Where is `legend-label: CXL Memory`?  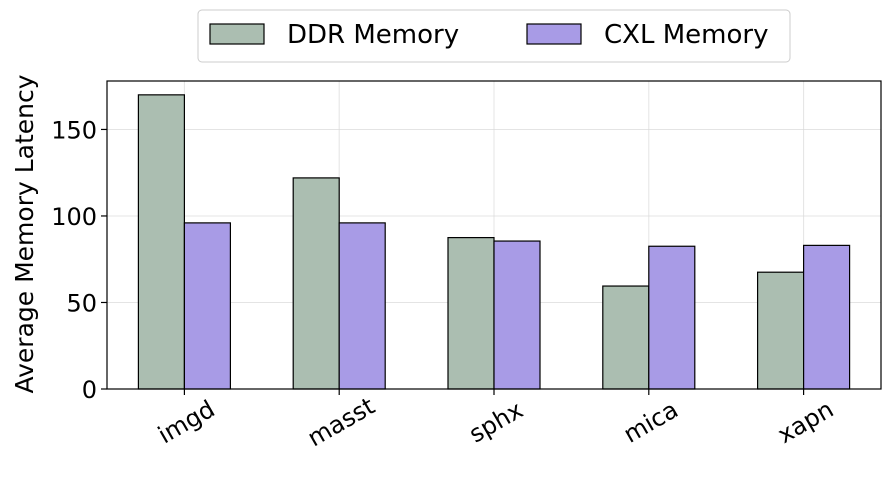 legend-label: CXL Memory is located at coordinates (686, 35).